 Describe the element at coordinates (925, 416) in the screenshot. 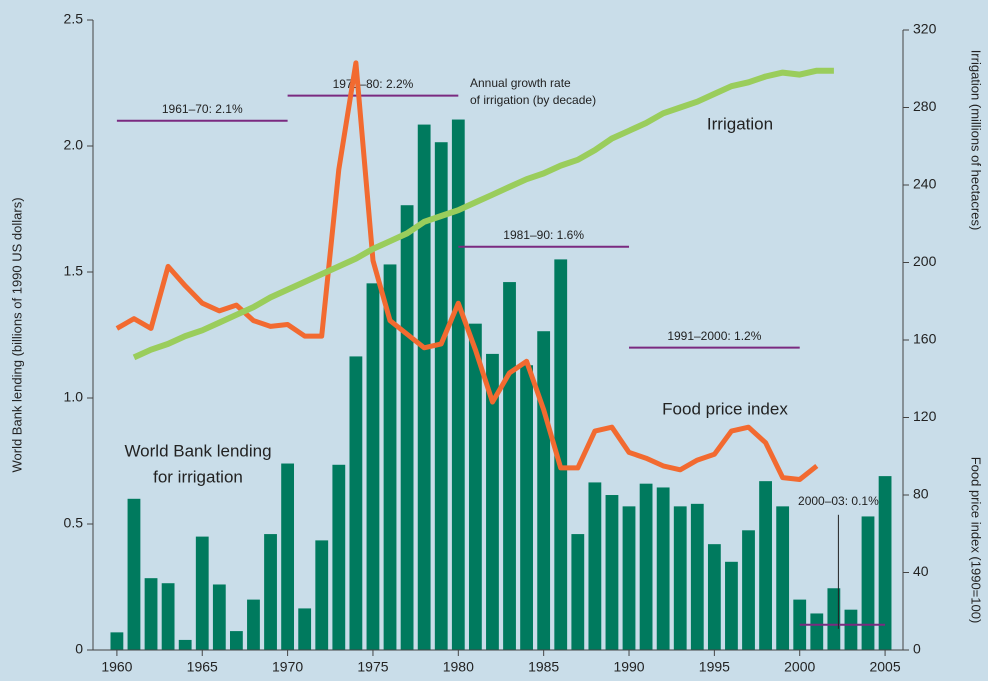

I see `y2-tick-label: 120` at that location.